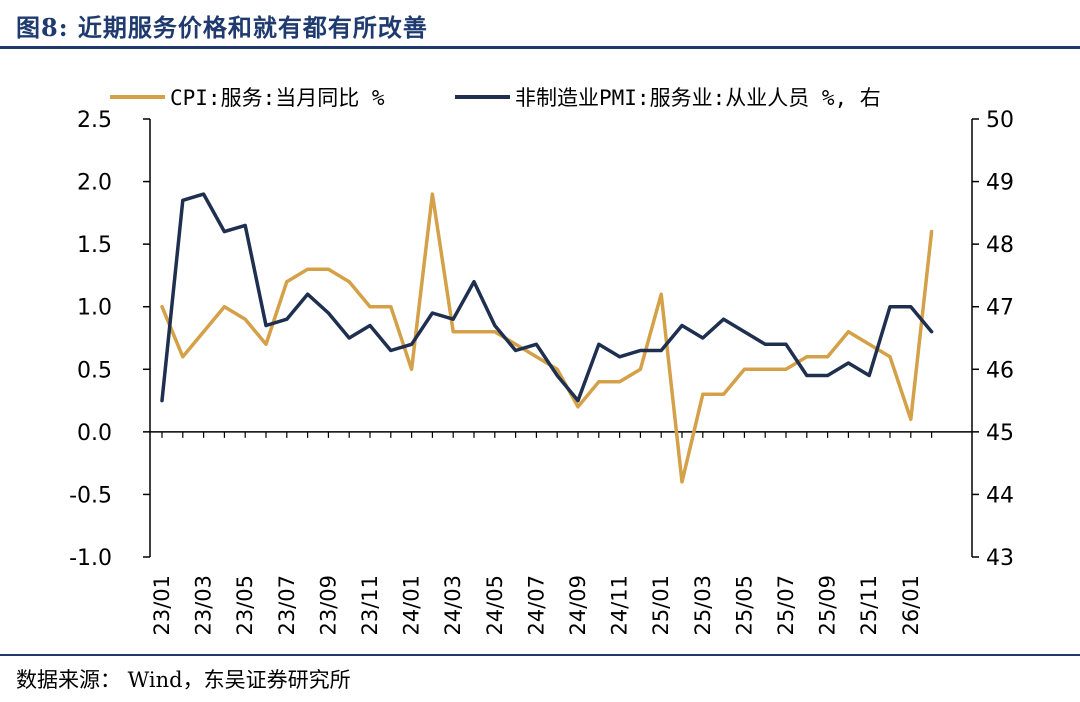 This screenshot has height=702, width=1080. I want to click on y-right-tick-label: 43, so click(1000, 558).